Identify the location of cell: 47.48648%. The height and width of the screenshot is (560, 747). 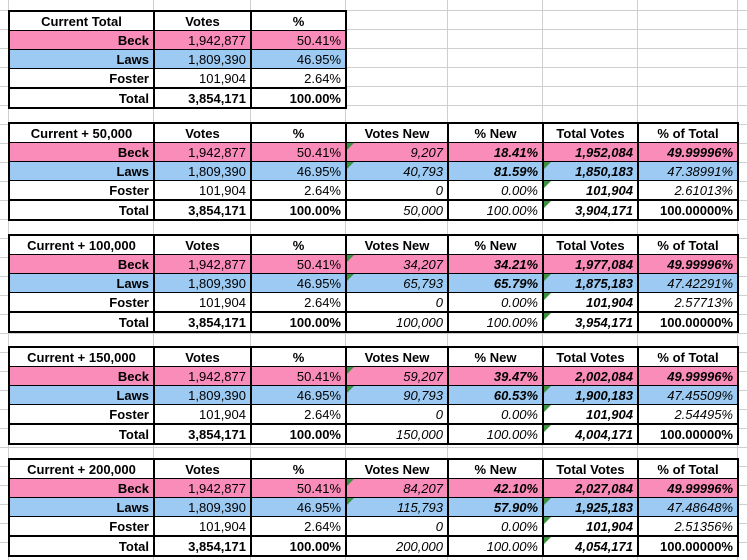
(688, 507).